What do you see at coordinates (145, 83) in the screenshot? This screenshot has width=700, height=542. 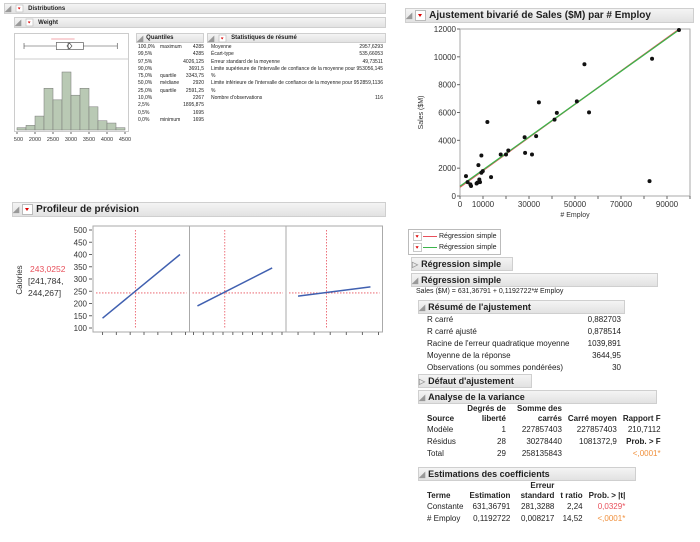 I see `quantile-cell: 50,0%` at bounding box center [145, 83].